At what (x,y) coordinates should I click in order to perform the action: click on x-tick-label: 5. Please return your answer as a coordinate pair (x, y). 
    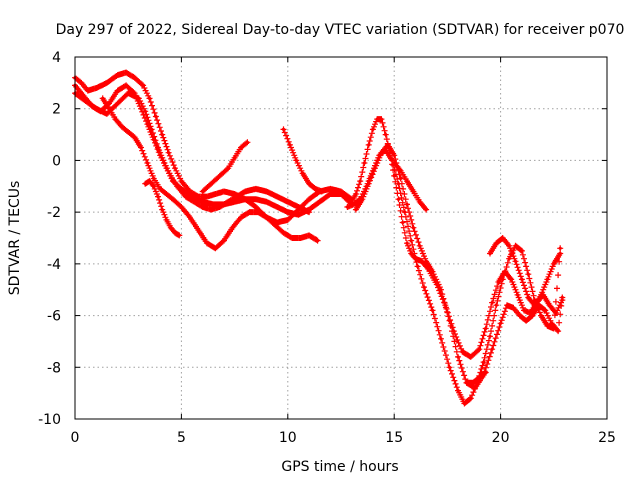
    Looking at the image, I should click on (181, 438).